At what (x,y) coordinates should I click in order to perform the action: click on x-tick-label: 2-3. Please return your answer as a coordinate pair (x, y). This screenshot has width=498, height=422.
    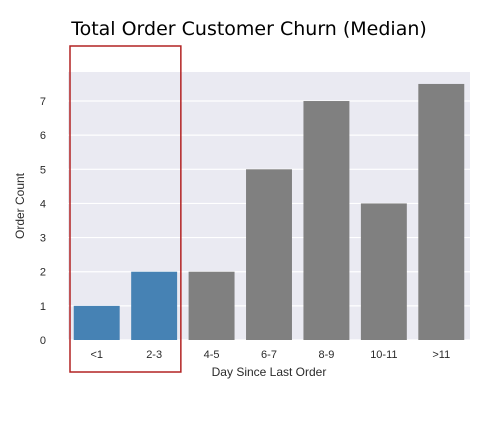
    Looking at the image, I should click on (154, 355).